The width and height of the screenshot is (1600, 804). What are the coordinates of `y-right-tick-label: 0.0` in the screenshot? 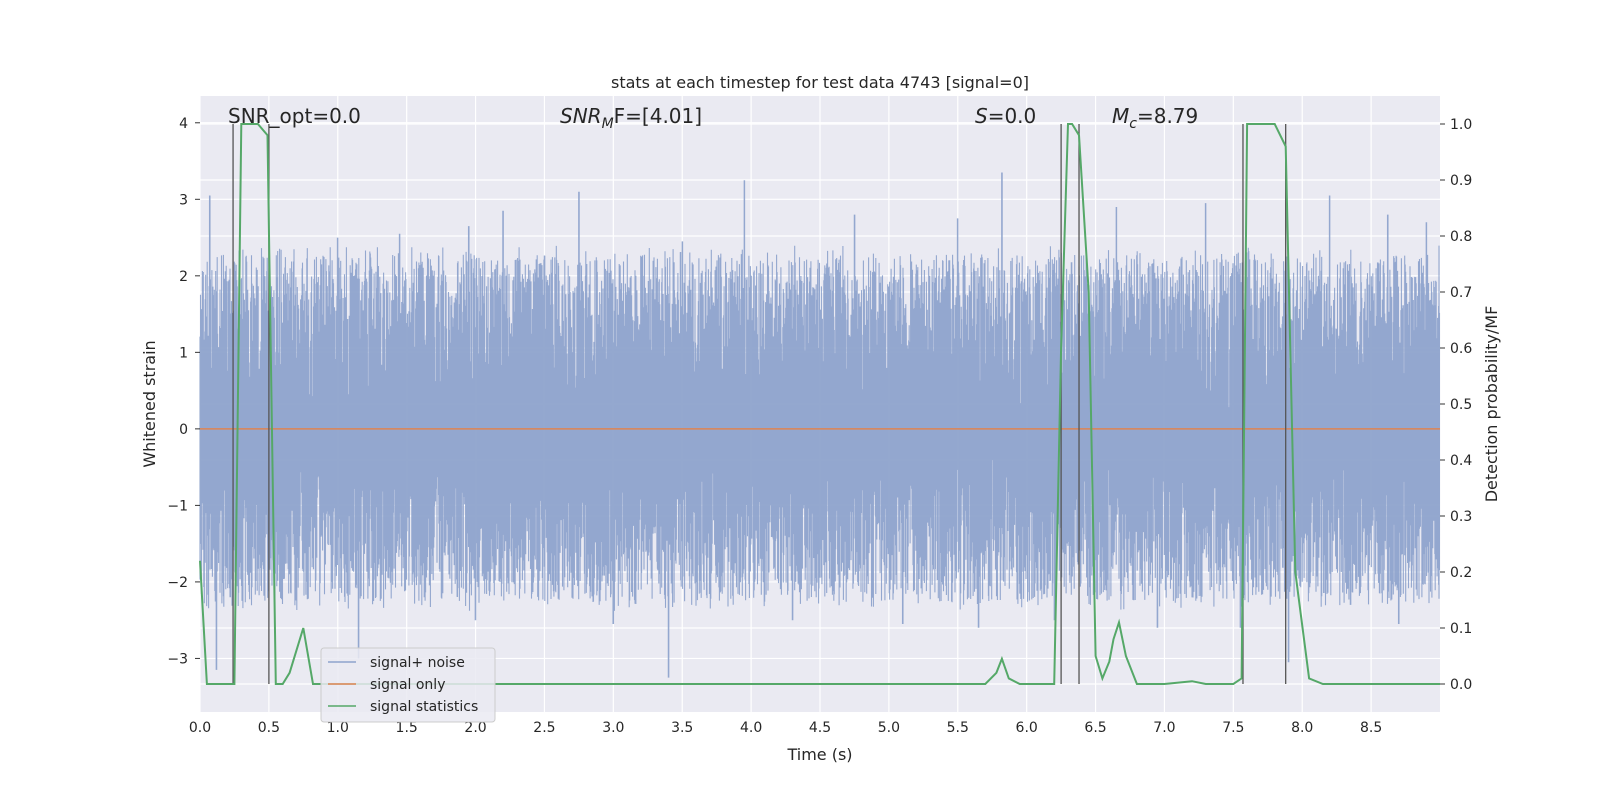 It's located at (1461, 685).